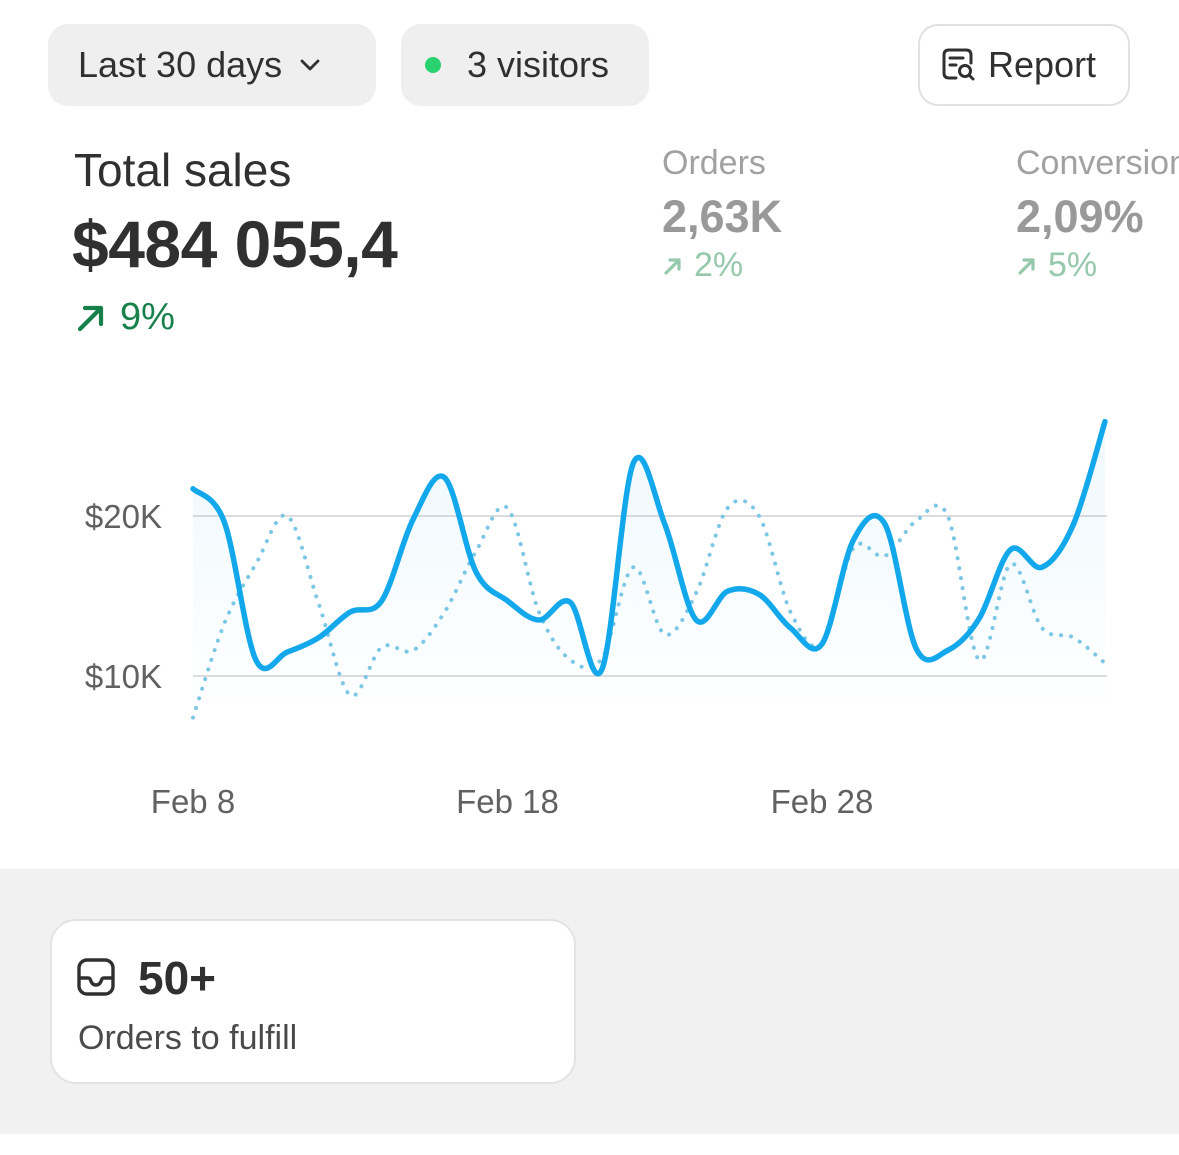  I want to click on orders-value: 2,63K, so click(722, 216).